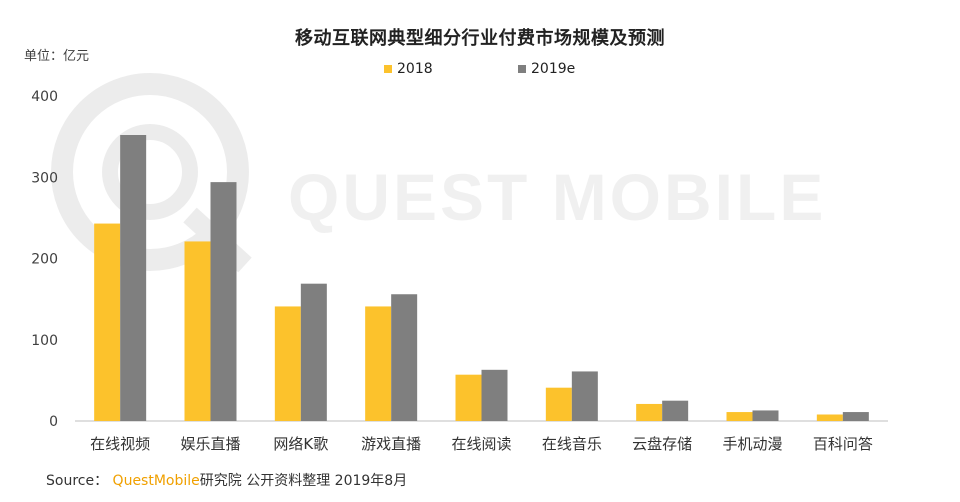  I want to click on legend-label-2019e: 2019e, so click(553, 69).